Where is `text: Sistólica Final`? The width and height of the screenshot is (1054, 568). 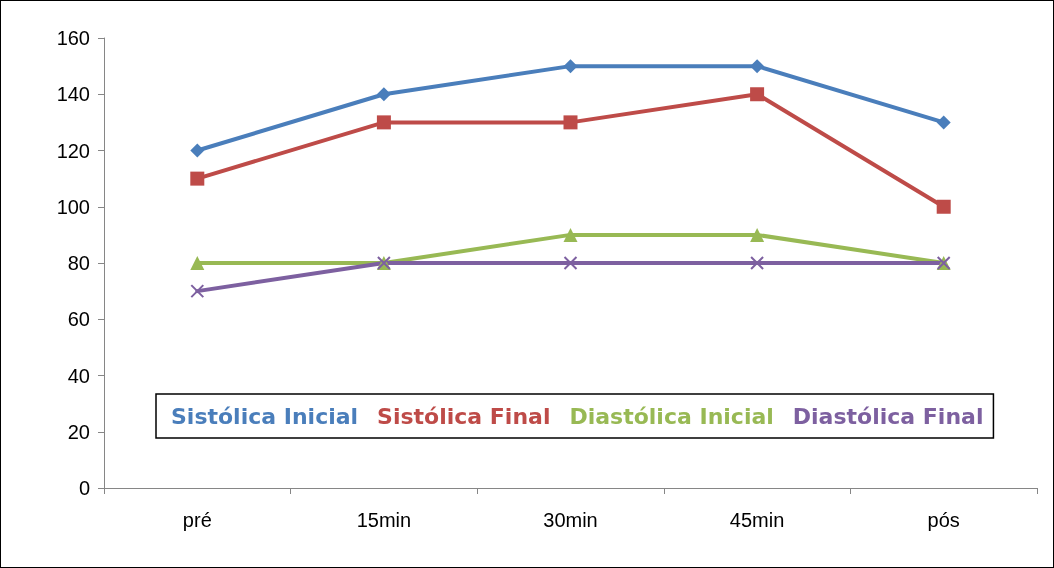
text: Sistólica Final is located at coordinates (464, 416).